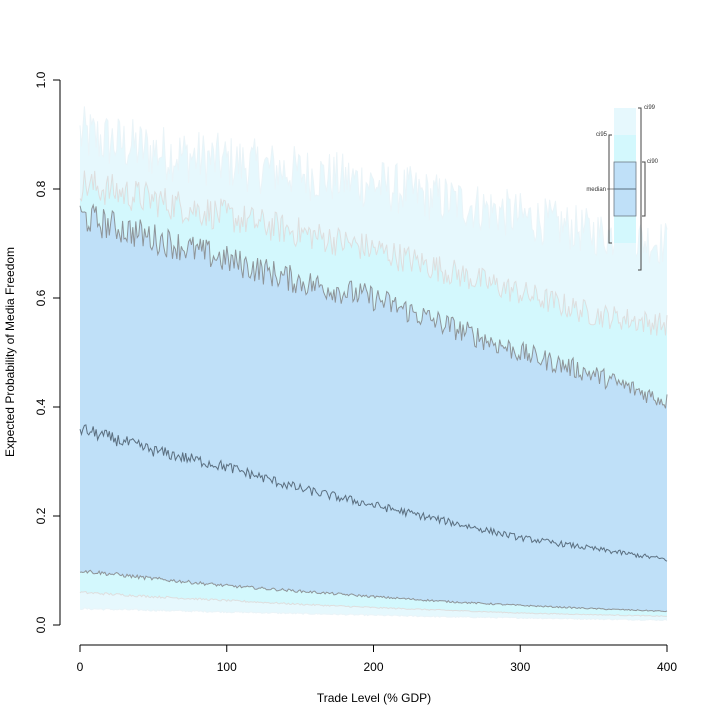 The width and height of the screenshot is (720, 725). What do you see at coordinates (653, 162) in the screenshot?
I see `legend-label-ci90: ci90` at bounding box center [653, 162].